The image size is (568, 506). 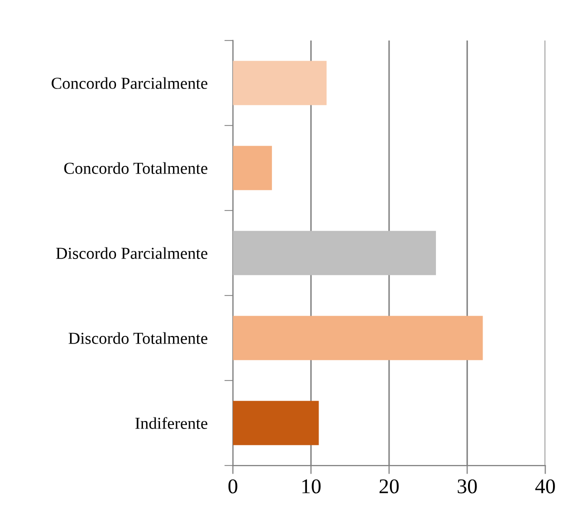 I want to click on y-tick-label: Discordo Parcialmente, so click(x=132, y=253).